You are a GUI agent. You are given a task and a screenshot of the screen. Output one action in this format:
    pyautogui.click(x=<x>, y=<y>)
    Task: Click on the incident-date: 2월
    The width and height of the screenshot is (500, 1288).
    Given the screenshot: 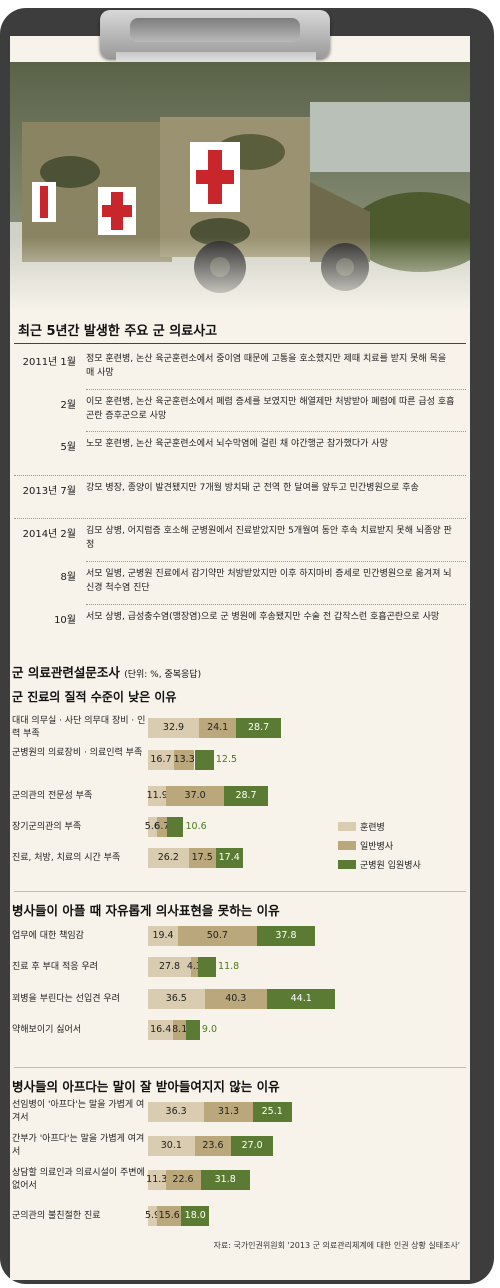 What is the action you would take?
    pyautogui.click(x=68, y=405)
    